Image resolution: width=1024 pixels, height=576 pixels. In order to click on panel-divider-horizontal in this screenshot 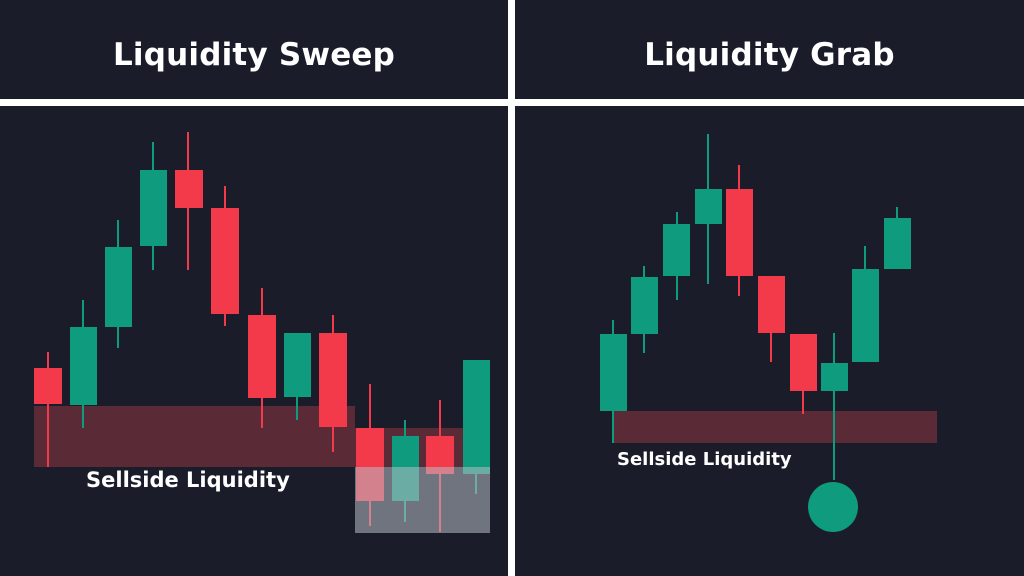, I will do `click(512, 102)`.